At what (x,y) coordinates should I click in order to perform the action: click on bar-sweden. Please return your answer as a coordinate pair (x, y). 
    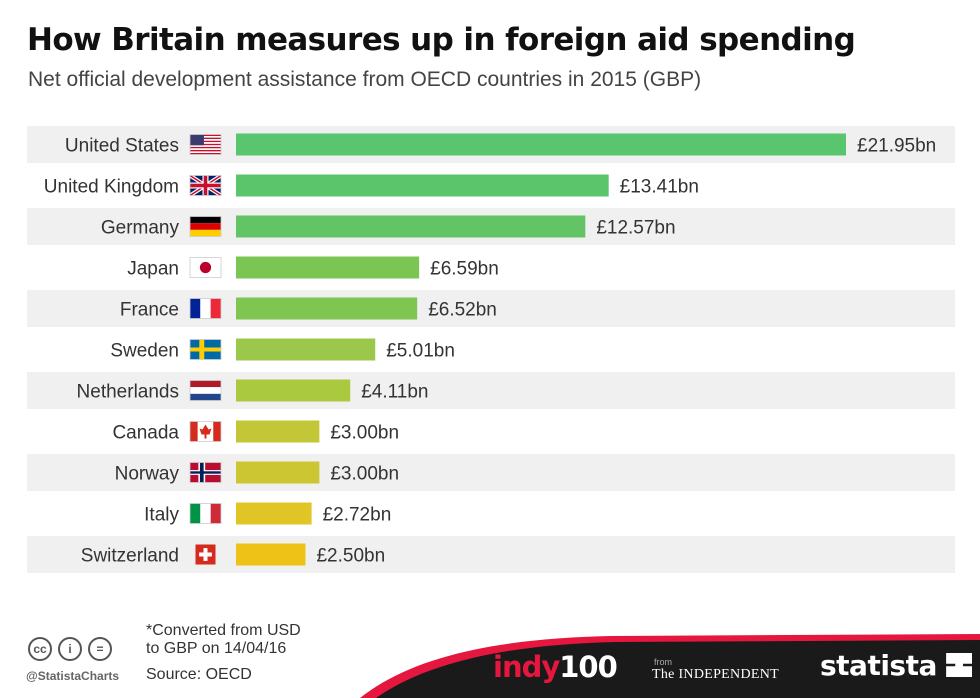
    Looking at the image, I should click on (306, 349).